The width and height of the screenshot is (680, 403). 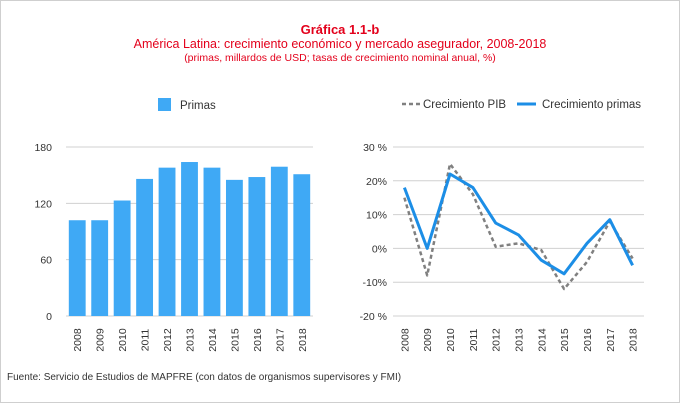 I want to click on line-x-tick-label: 2014, so click(x=542, y=340).